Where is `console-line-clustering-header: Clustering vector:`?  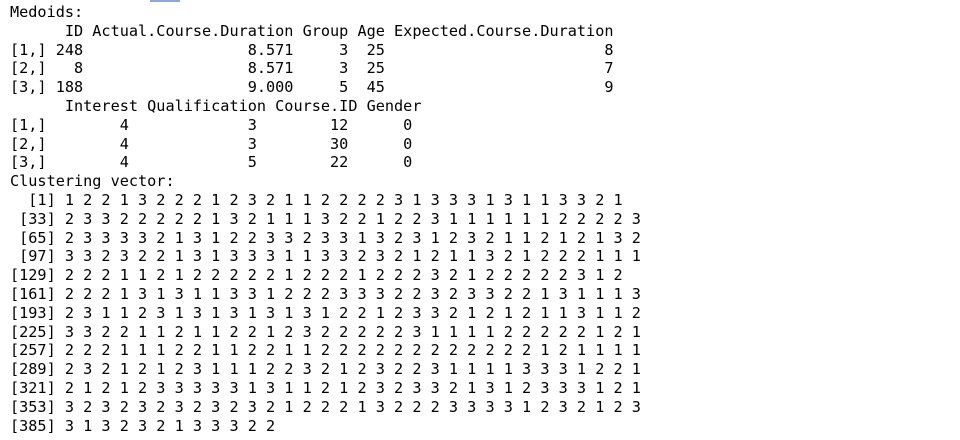 console-line-clustering-header: Clustering vector: is located at coordinates (92, 181).